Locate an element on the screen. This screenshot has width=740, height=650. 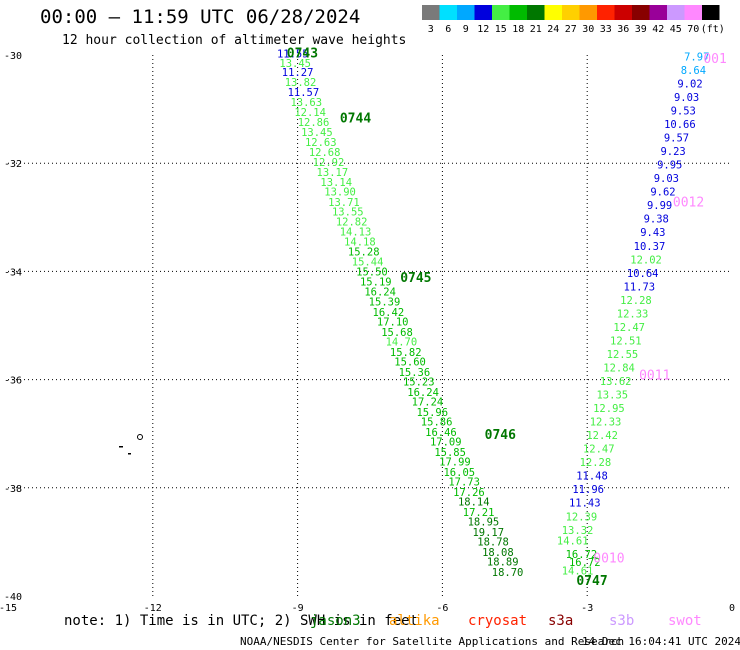
wave-height-value: 13.63 is located at coordinates (306, 103).